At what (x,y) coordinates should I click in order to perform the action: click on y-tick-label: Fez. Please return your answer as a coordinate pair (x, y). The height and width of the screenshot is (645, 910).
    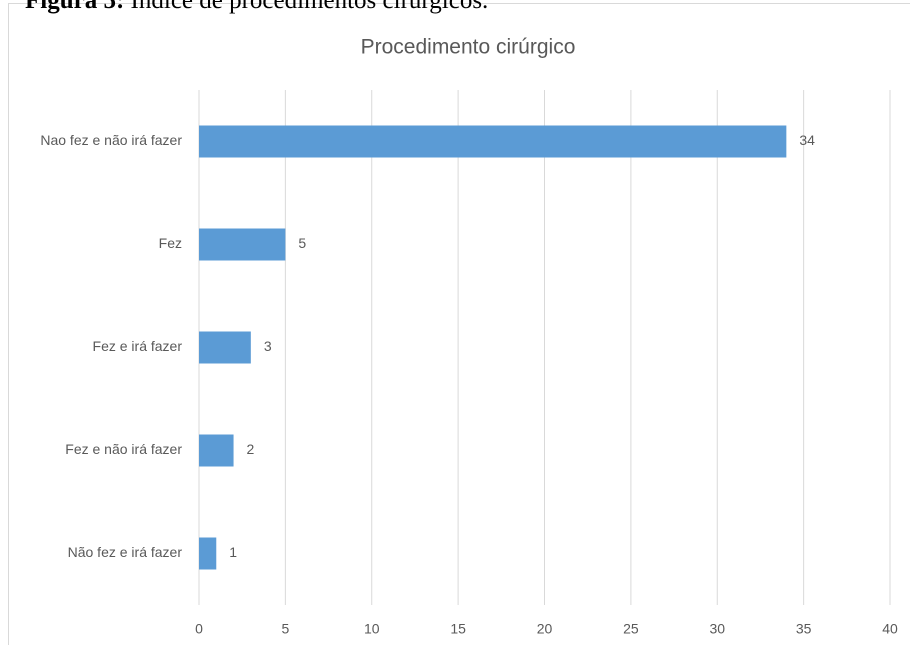
    Looking at the image, I should click on (170, 243).